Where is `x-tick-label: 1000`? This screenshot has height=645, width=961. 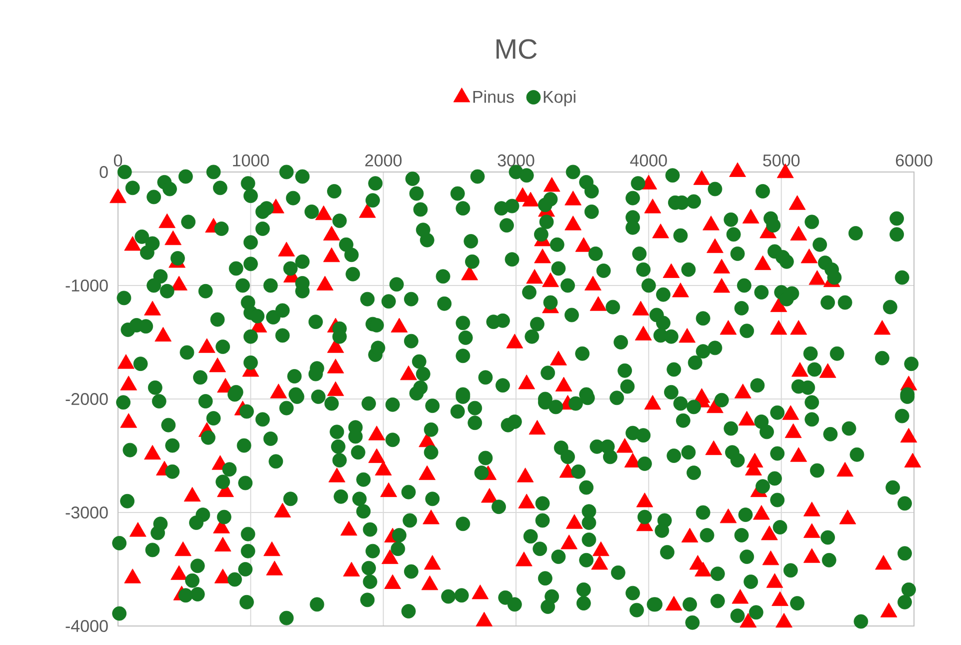 x-tick-label: 1000 is located at coordinates (251, 160).